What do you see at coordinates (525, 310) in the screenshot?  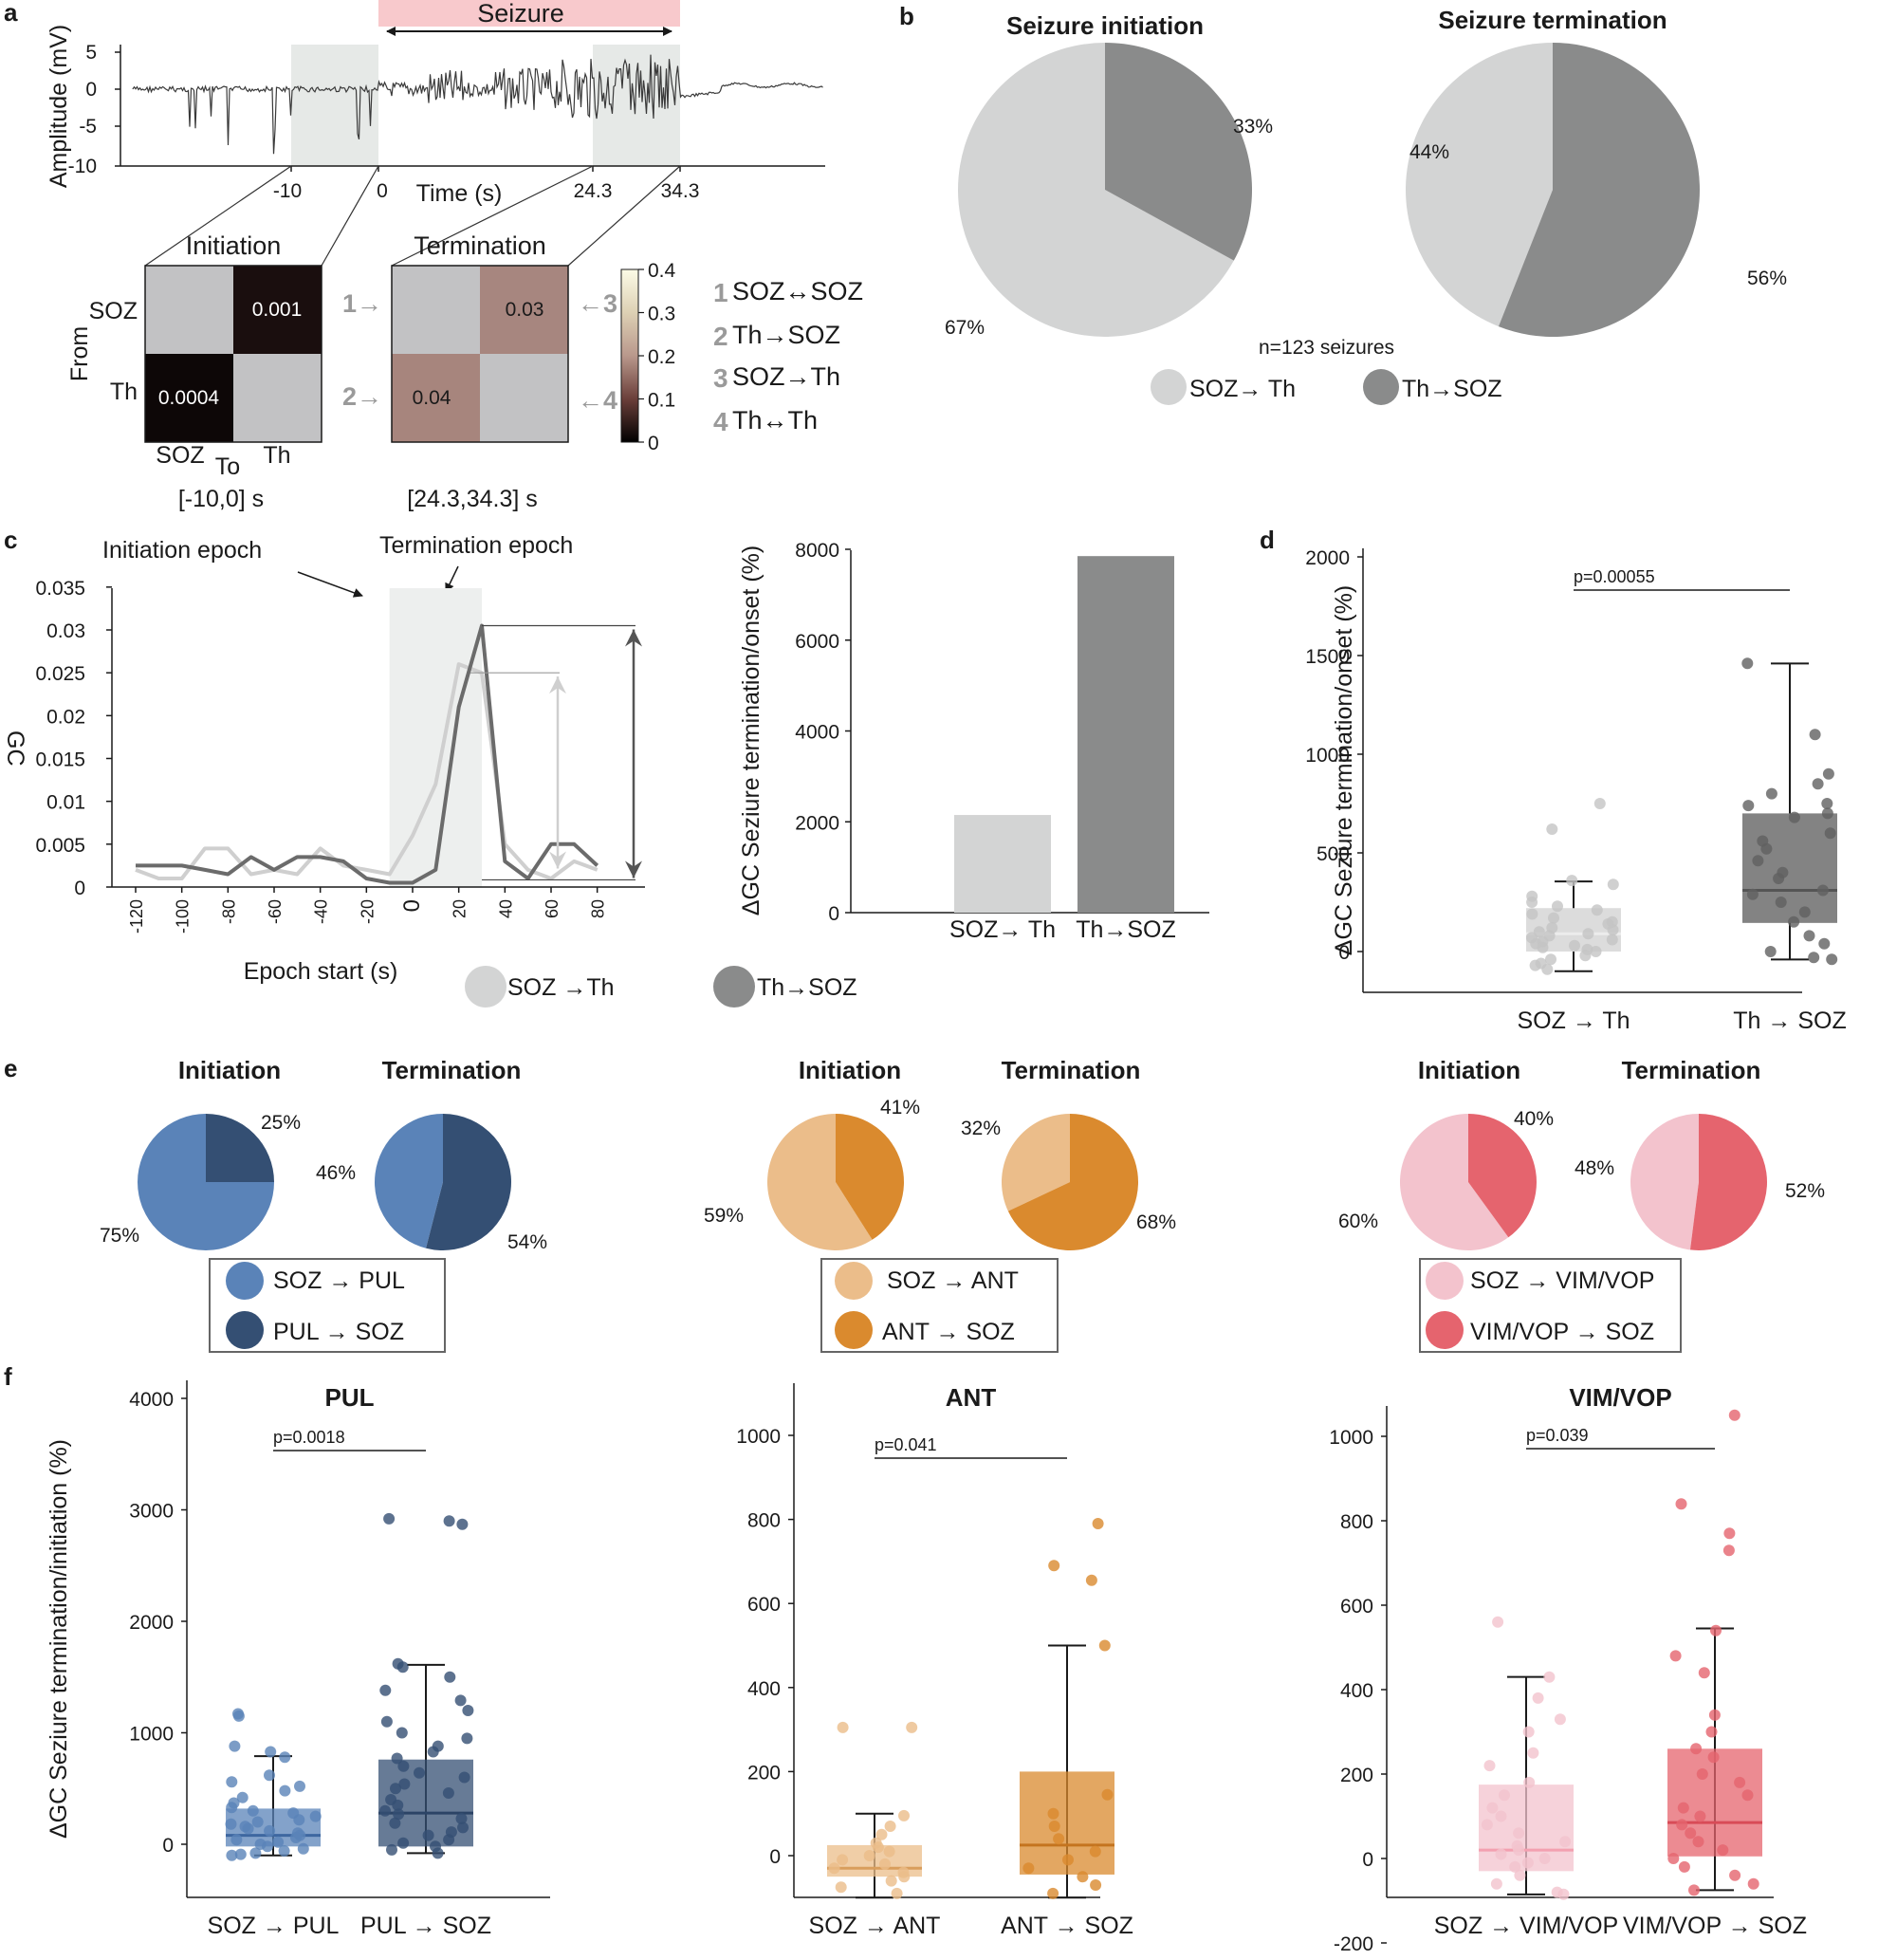 I see `term-cell-value: 0.03` at bounding box center [525, 310].